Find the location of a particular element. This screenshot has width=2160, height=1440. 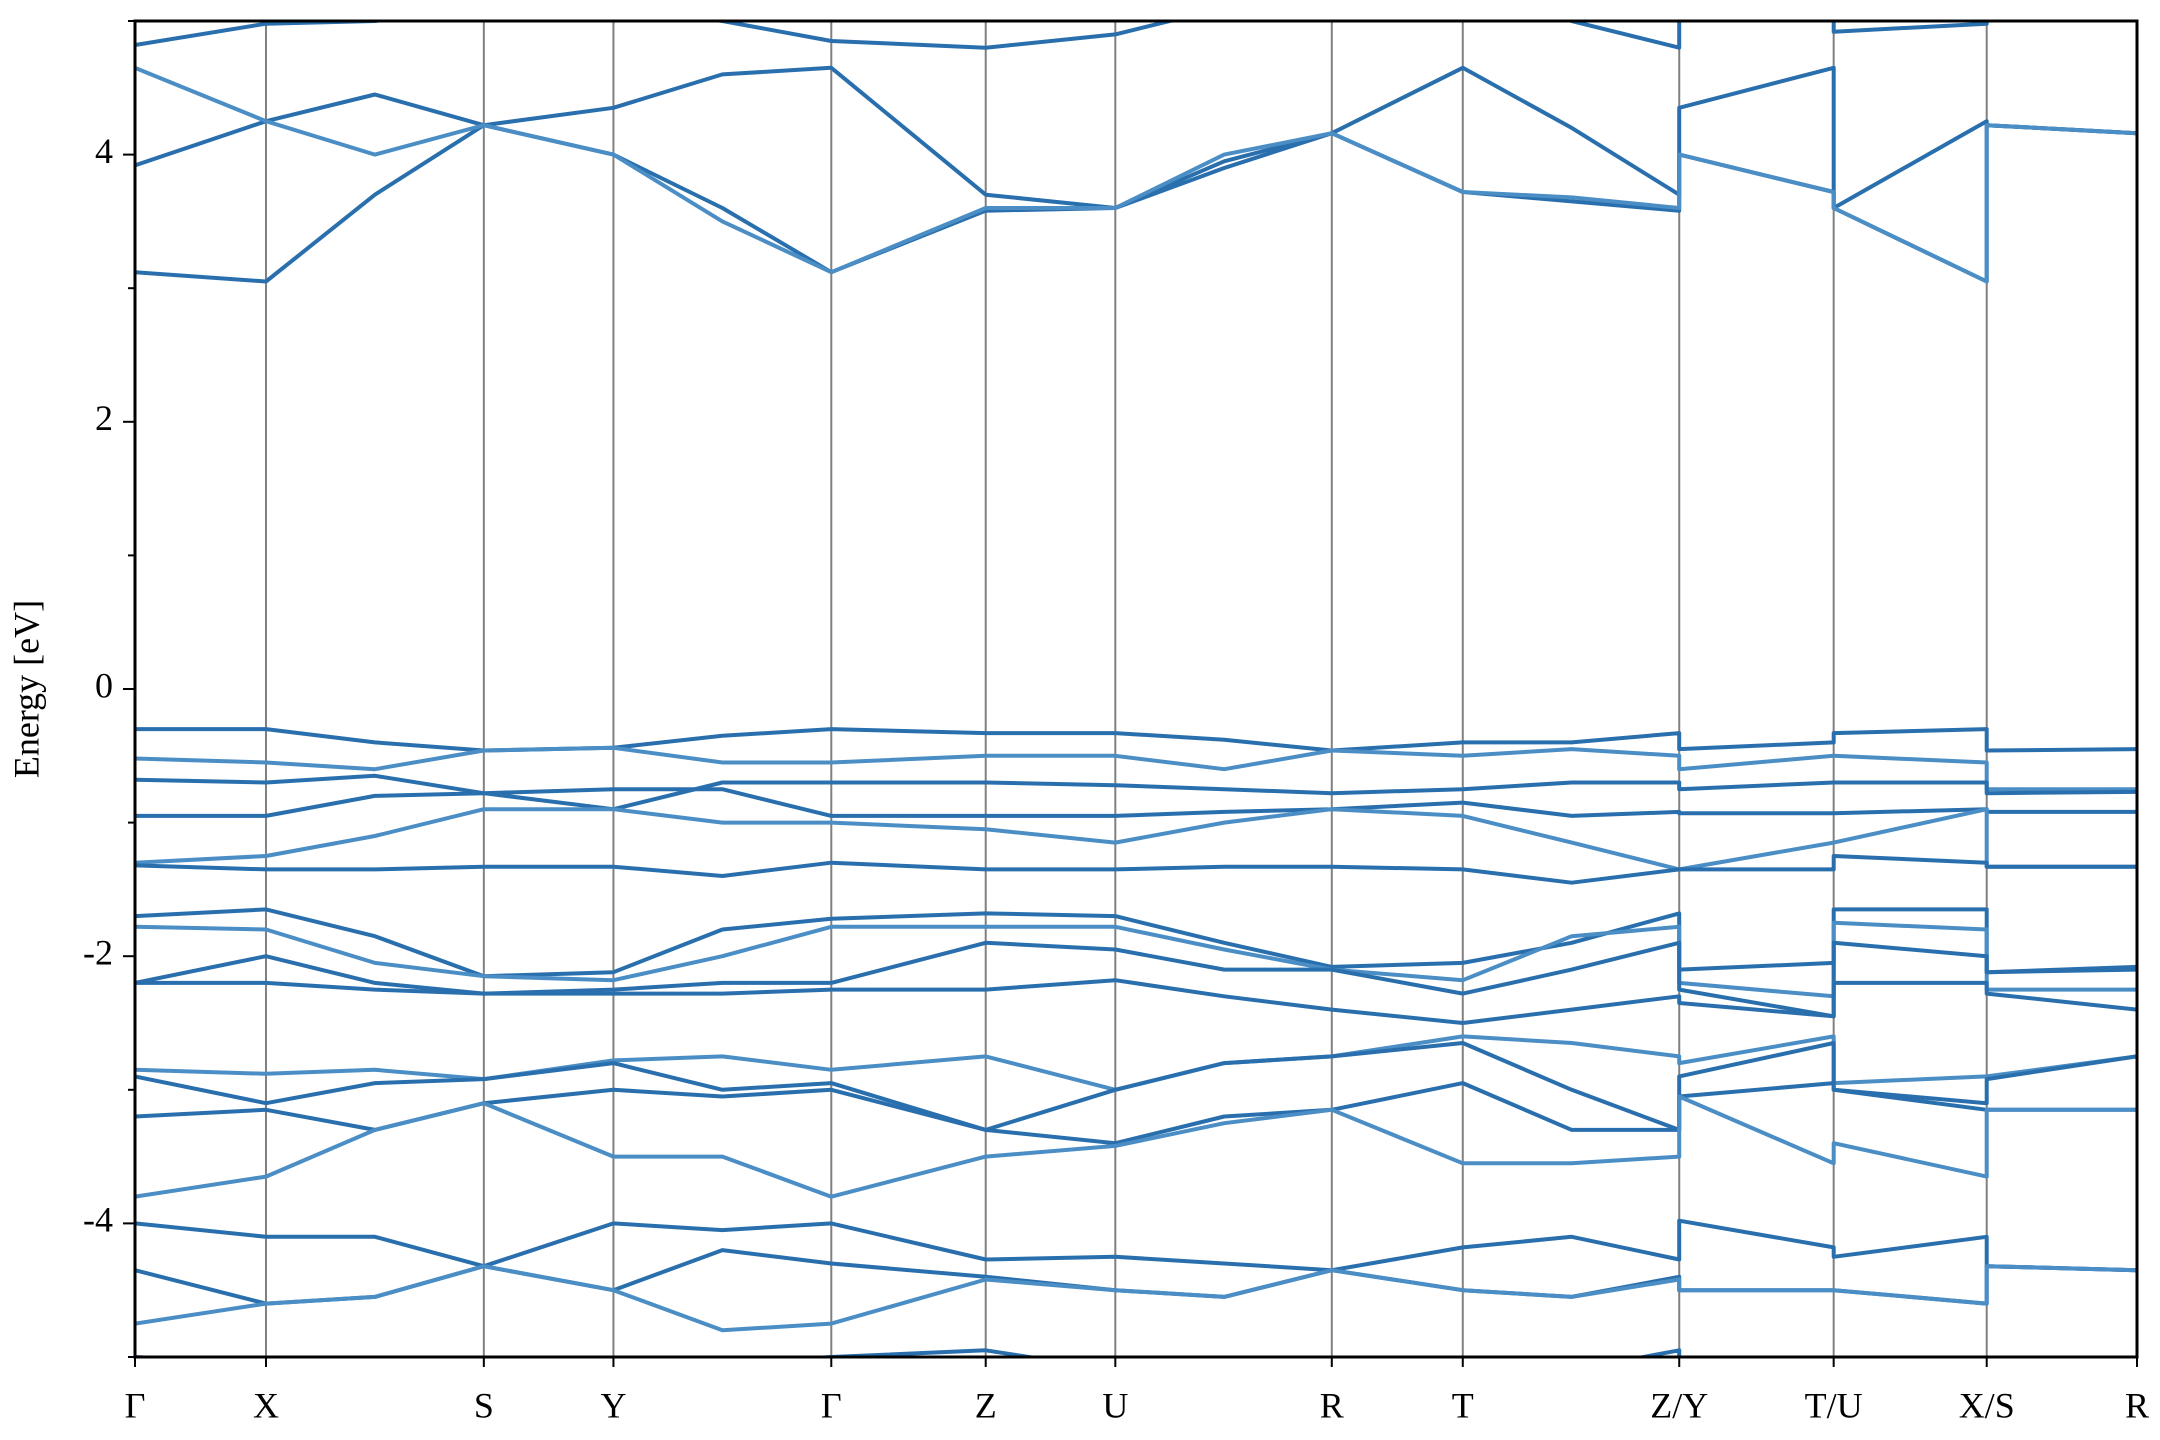

y-tick-label: 2 is located at coordinates (104, 418).